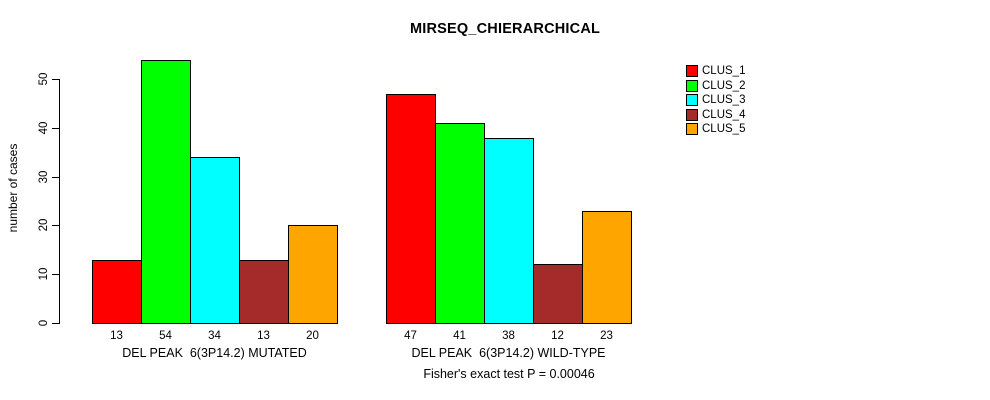 This screenshot has height=400, width=990. Describe the element at coordinates (459, 336) in the screenshot. I see `bar-value-label: 41` at that location.